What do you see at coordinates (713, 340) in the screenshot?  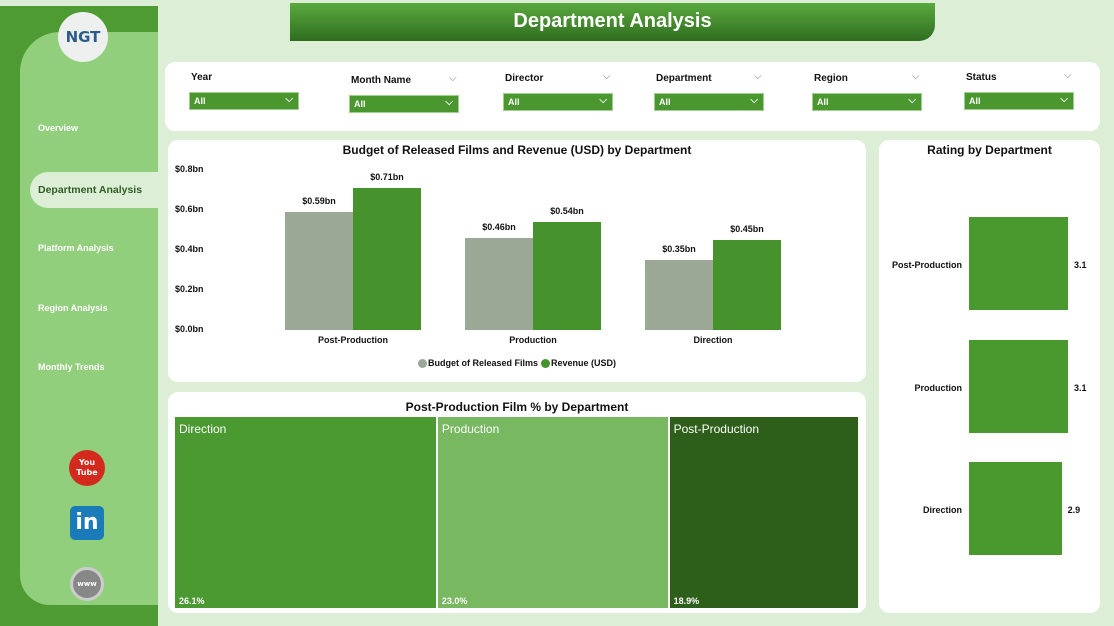 I see `x-tick-label: Direction` at bounding box center [713, 340].